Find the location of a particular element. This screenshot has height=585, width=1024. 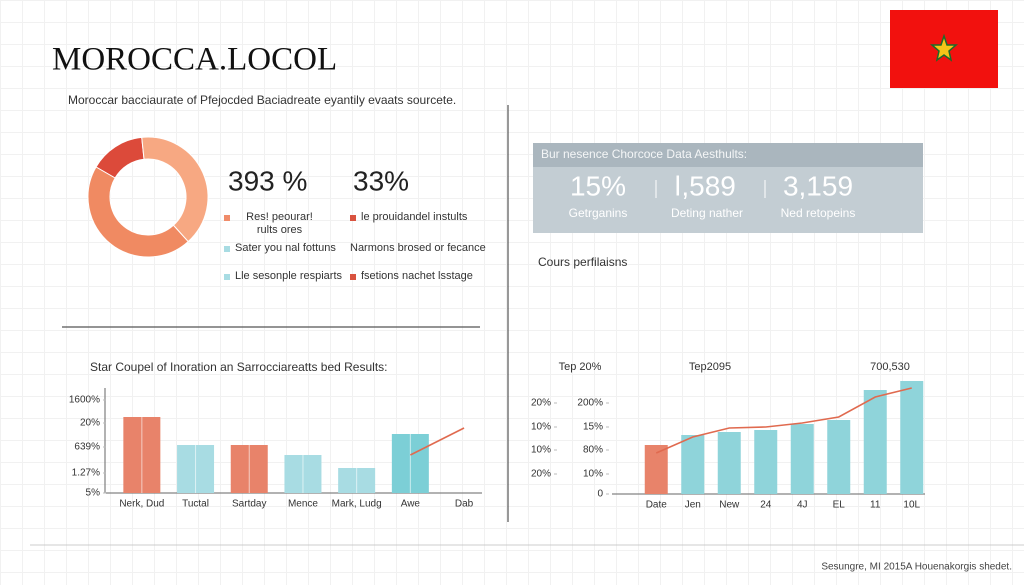

legend-label: Narmons brosed or fecance is located at coordinates (418, 248).